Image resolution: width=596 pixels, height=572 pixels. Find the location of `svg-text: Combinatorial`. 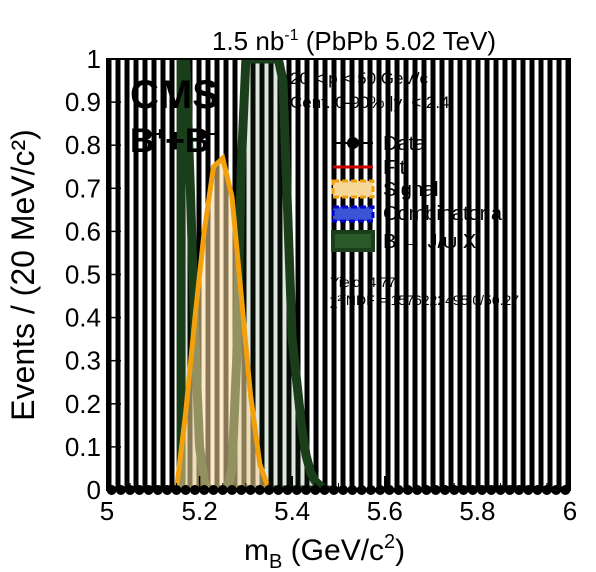

svg-text: Combinatorial is located at coordinates (444, 214).